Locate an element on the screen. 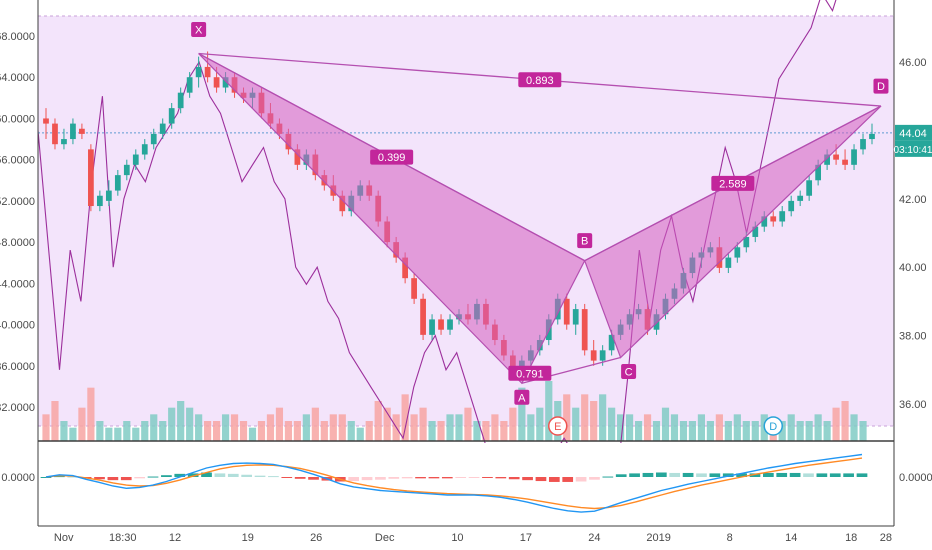 This screenshot has width=932, height=550. ratio-label: 0.893 is located at coordinates (540, 81).